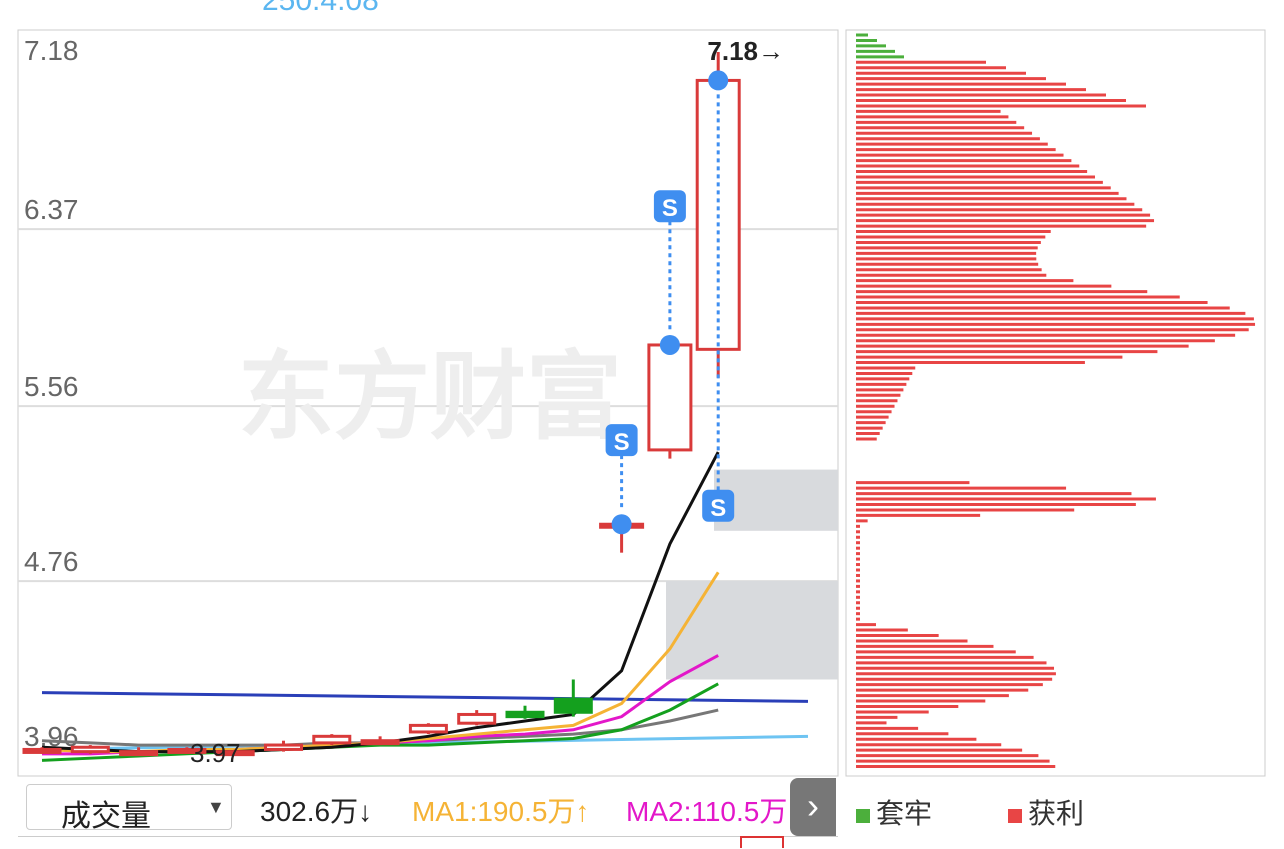 This screenshot has height=849, width=1284. Describe the element at coordinates (813, 807) in the screenshot. I see `chevron-right-icon: ›` at that location.